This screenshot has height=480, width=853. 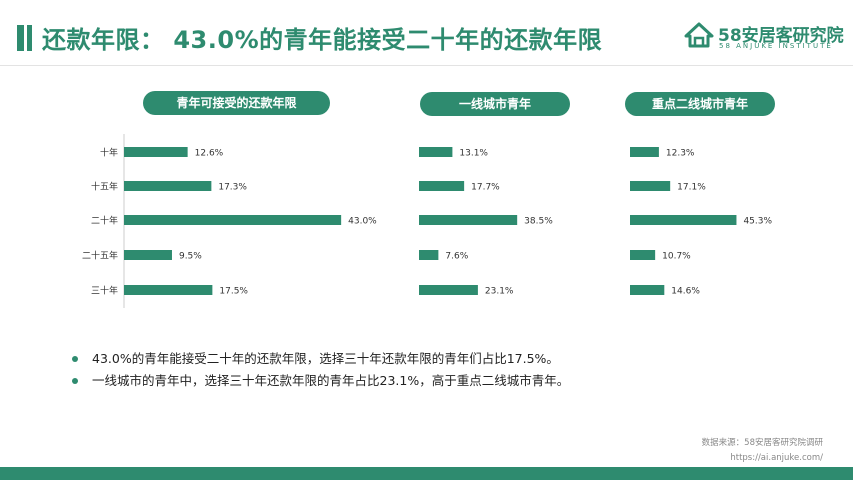 What do you see at coordinates (776, 458) in the screenshot?
I see `source-url: https://ai.anjuke.com/` at bounding box center [776, 458].